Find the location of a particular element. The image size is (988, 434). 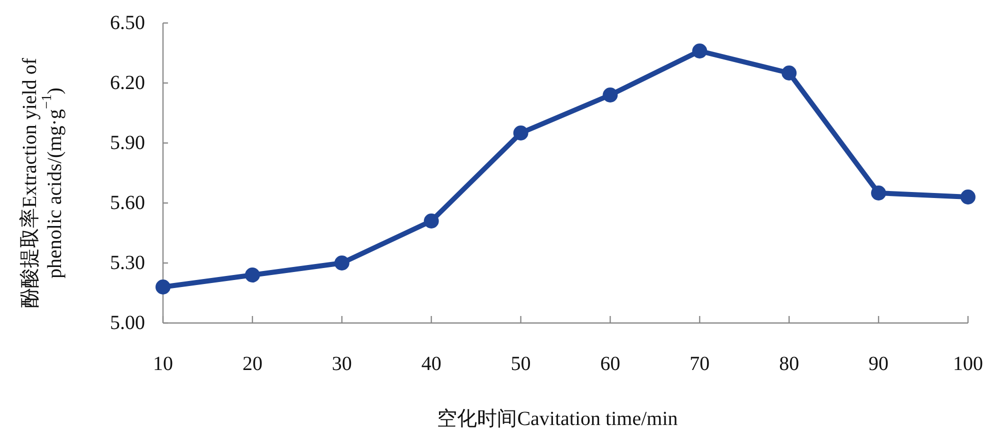

x-tick-label: 50 is located at coordinates (520, 364).